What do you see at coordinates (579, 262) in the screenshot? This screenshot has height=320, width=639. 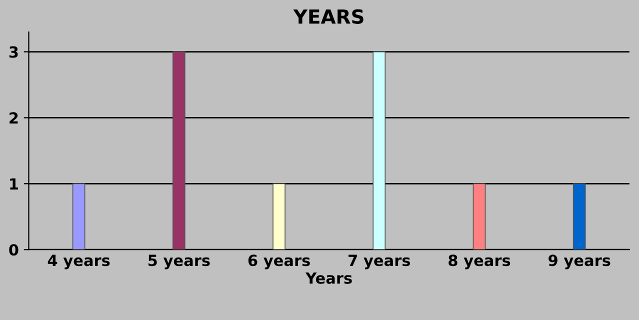 I see `x-tick-label: 9 years` at bounding box center [579, 262].